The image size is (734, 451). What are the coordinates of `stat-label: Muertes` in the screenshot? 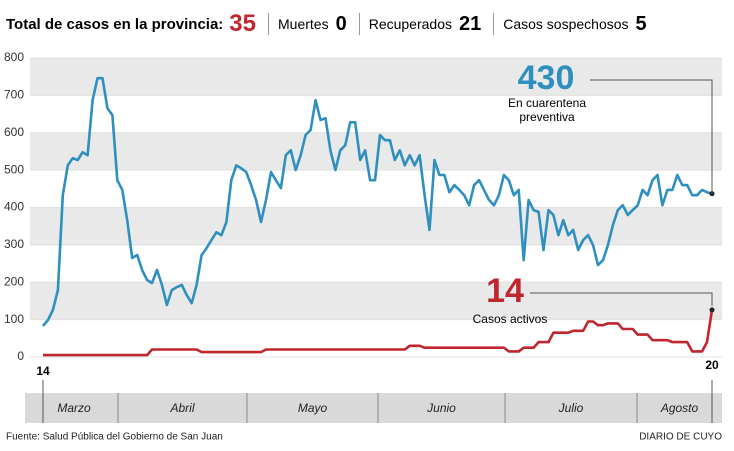 It's located at (303, 24).